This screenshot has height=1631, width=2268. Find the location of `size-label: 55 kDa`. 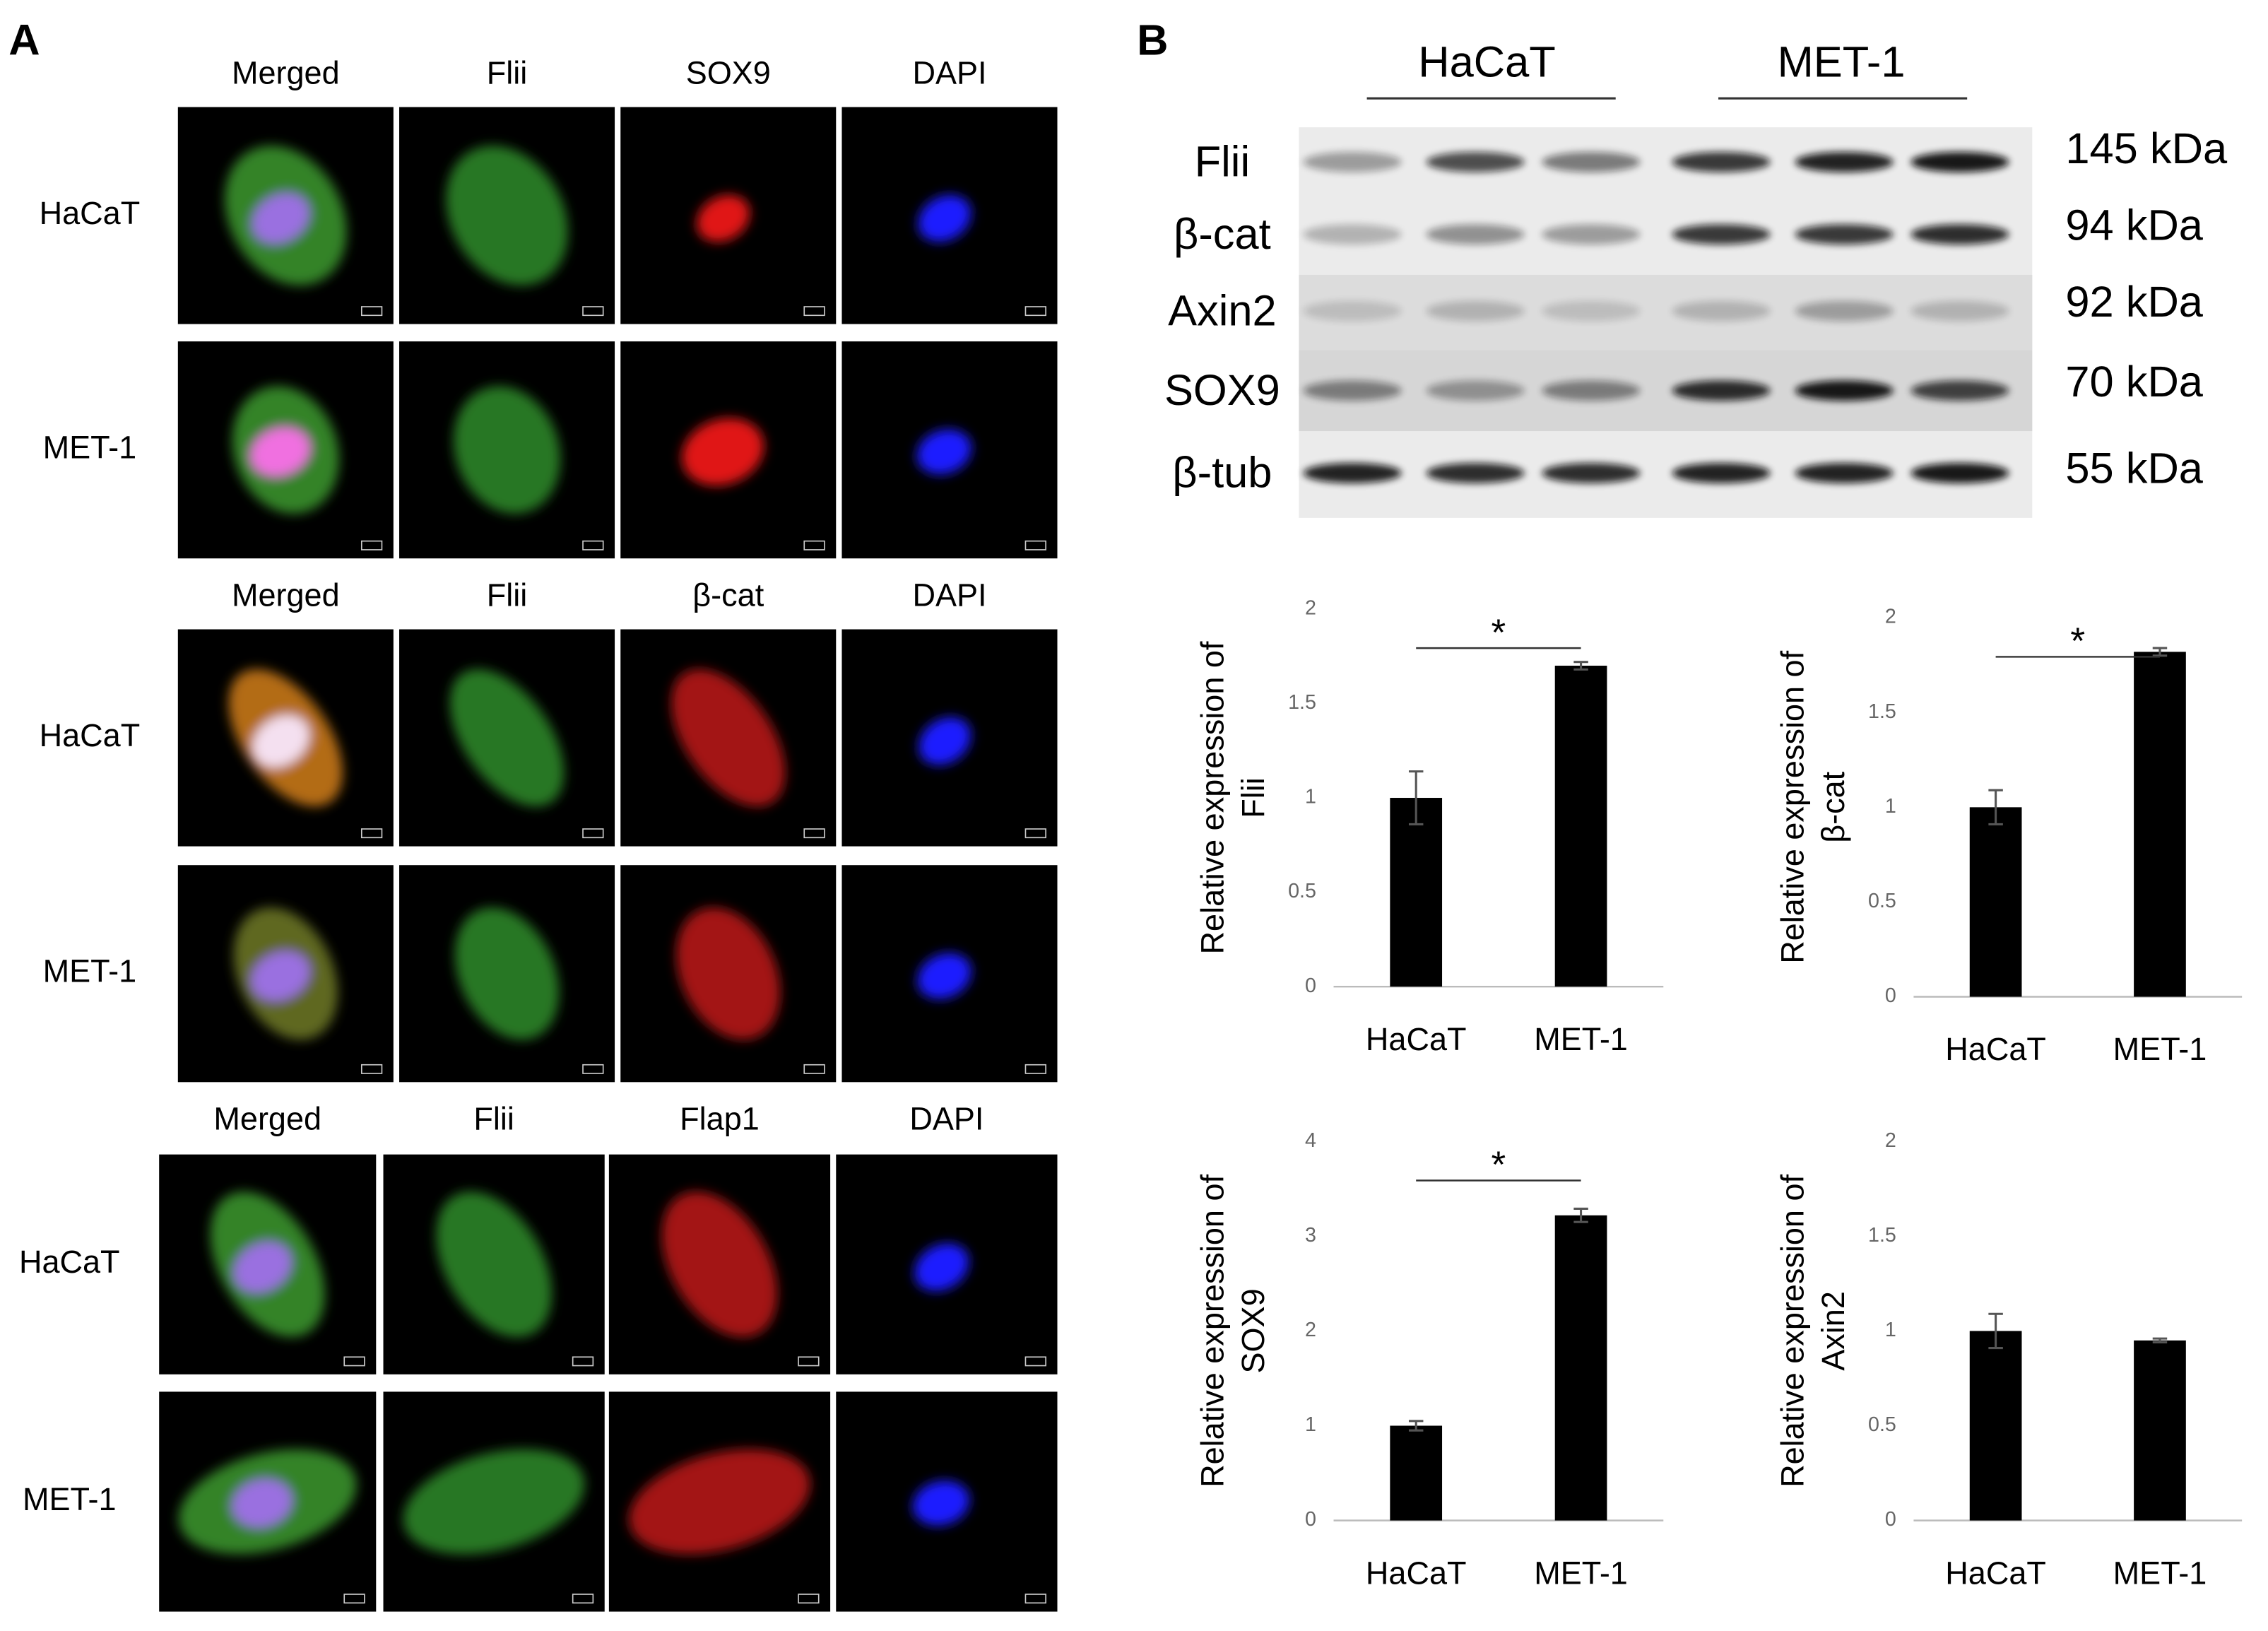

size-label: 55 kDa is located at coordinates (2134, 468).